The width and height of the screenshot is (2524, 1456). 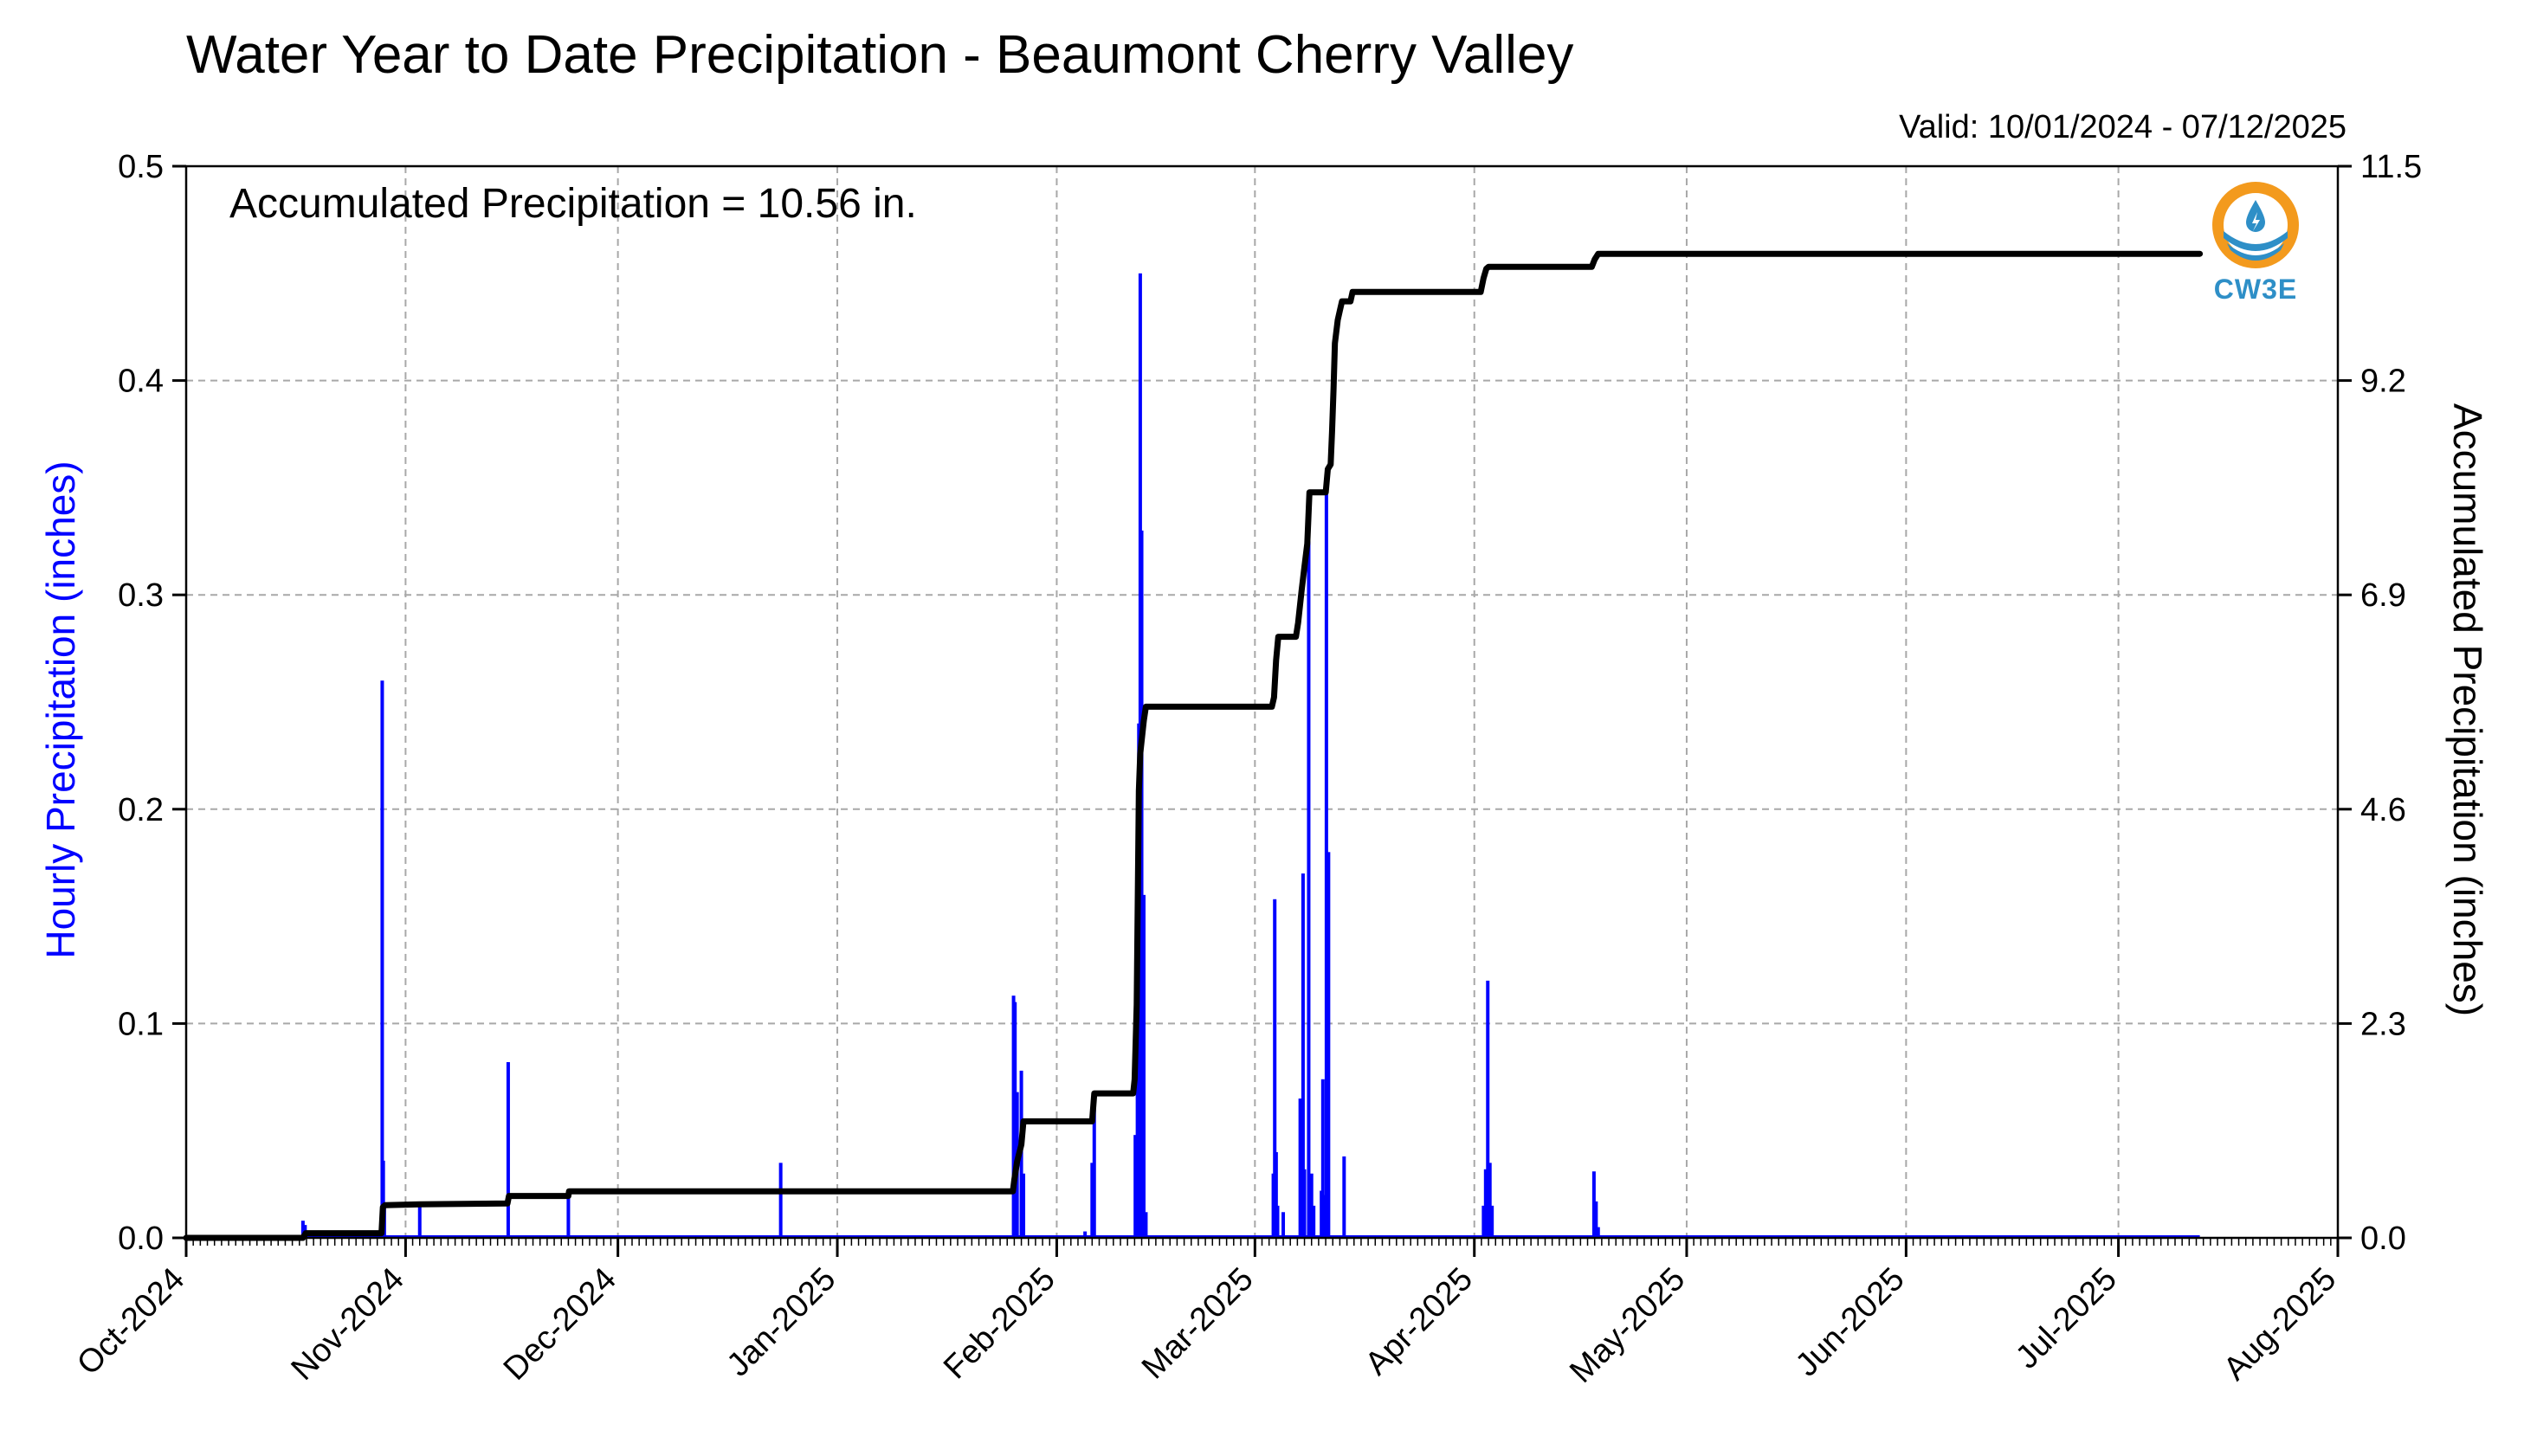 I want to click on x-tick-label: Aug-2025, so click(x=2280, y=1324).